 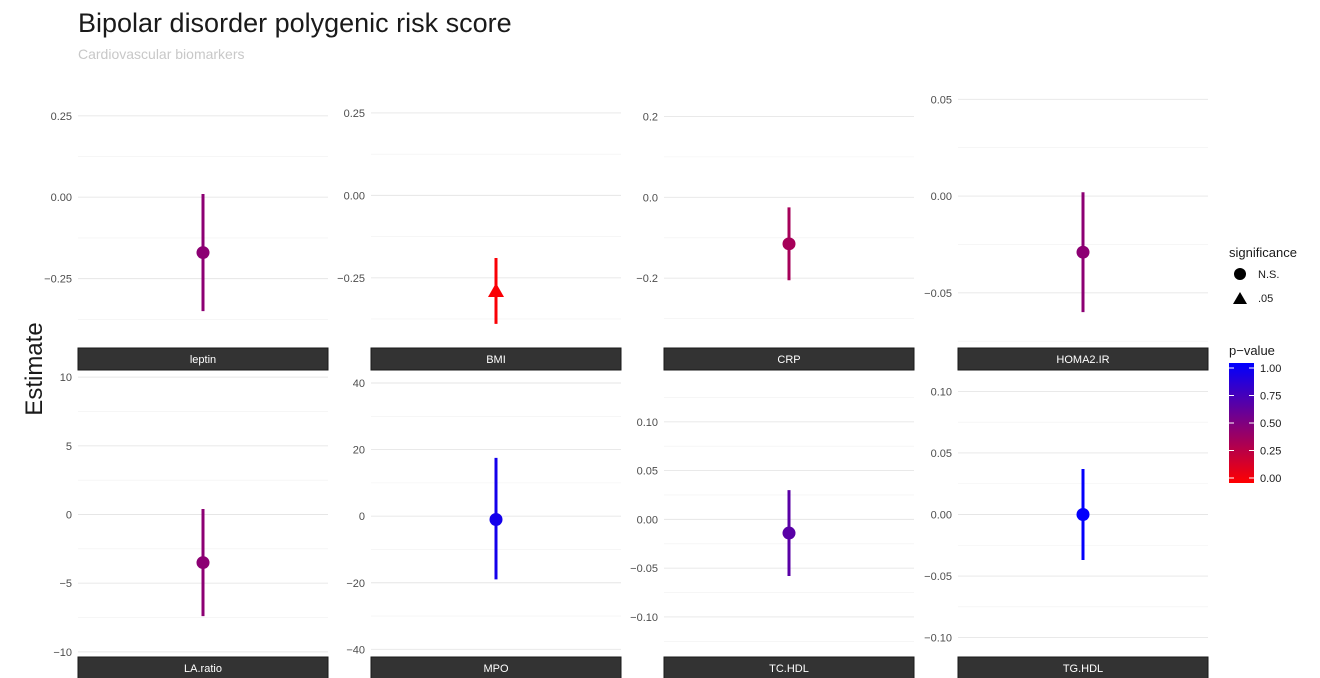 I want to click on estimate-point-crp, so click(x=789, y=244).